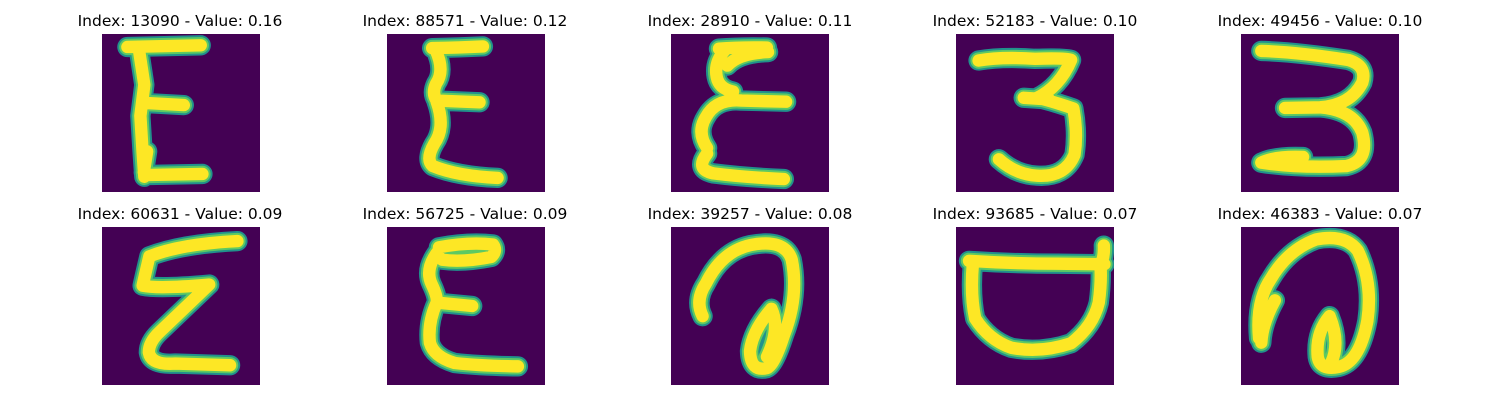 The width and height of the screenshot is (1500, 400). I want to click on E-zigzag-icon, so click(181, 306).